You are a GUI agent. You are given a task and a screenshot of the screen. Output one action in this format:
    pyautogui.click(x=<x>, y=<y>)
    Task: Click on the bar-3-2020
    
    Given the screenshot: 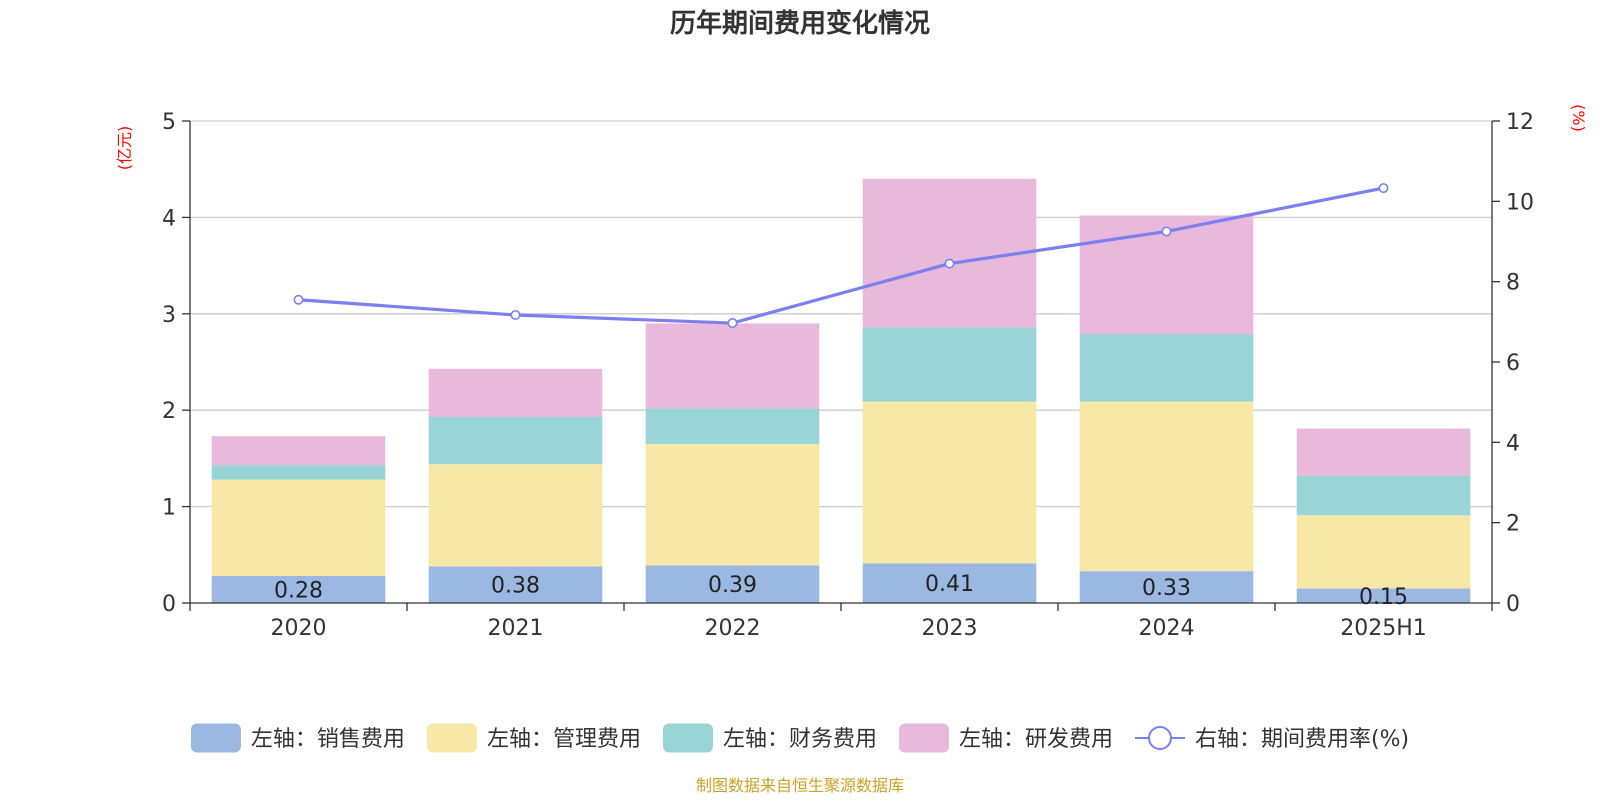 What is the action you would take?
    pyautogui.click(x=298, y=451)
    